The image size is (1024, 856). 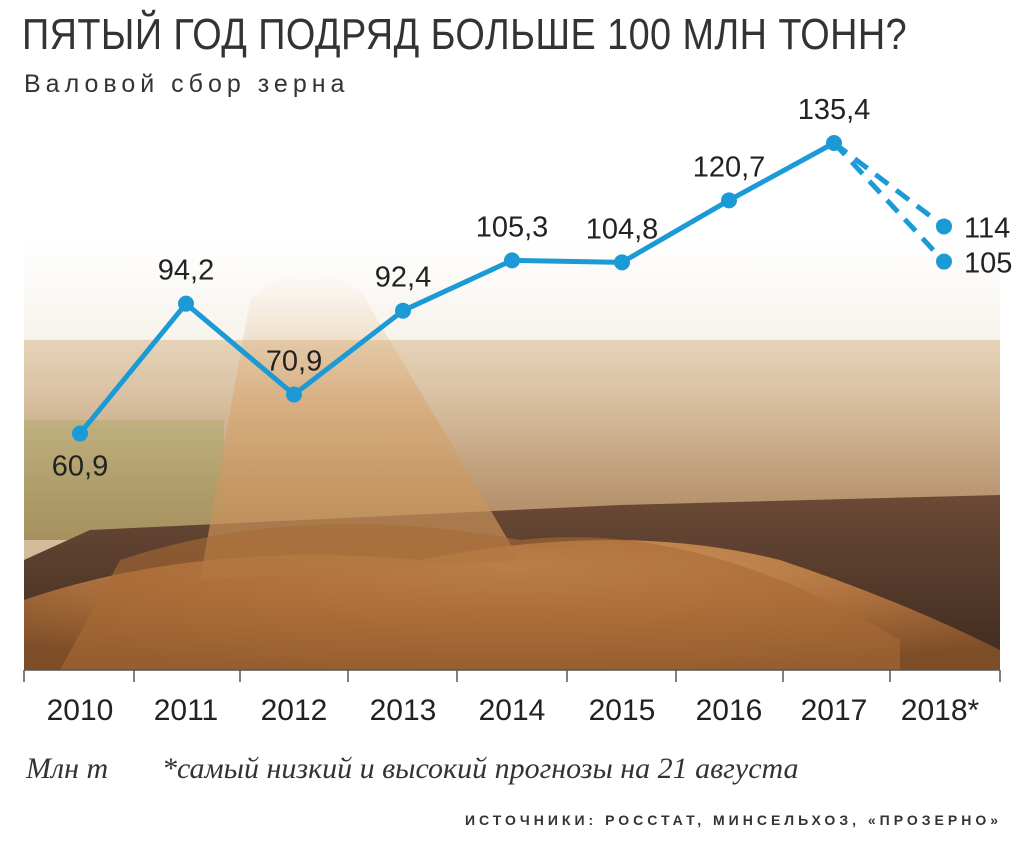 I want to click on data-label: 104,8, so click(x=622, y=229).